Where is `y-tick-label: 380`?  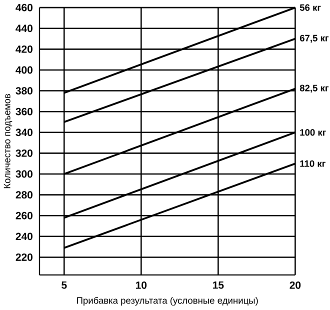
y-tick-label: 380 is located at coordinates (24, 91).